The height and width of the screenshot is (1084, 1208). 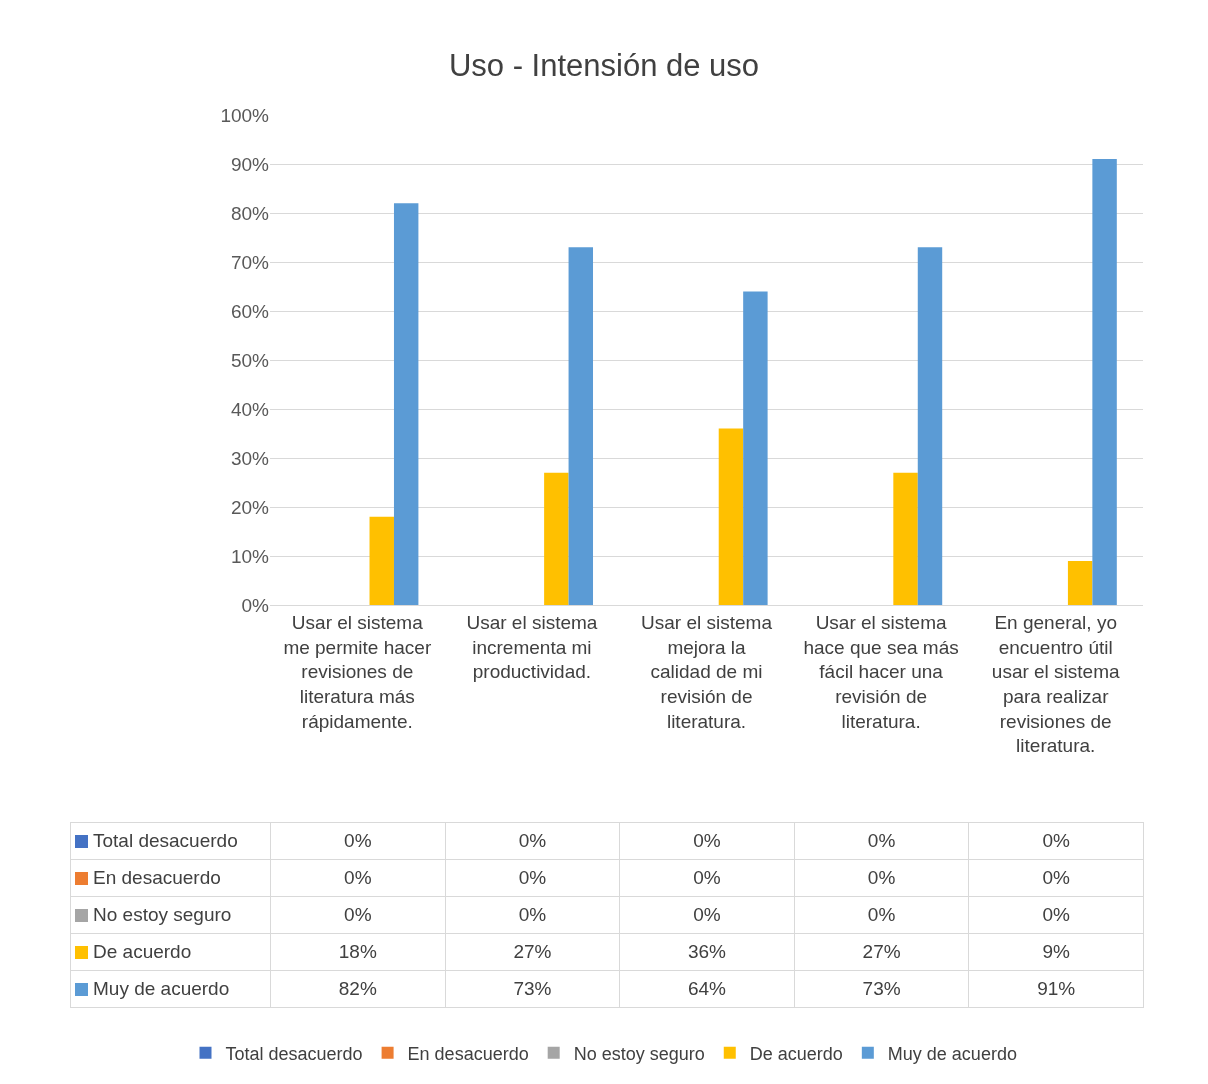 What do you see at coordinates (245, 115) in the screenshot?
I see `y-tick-label: 100%` at bounding box center [245, 115].